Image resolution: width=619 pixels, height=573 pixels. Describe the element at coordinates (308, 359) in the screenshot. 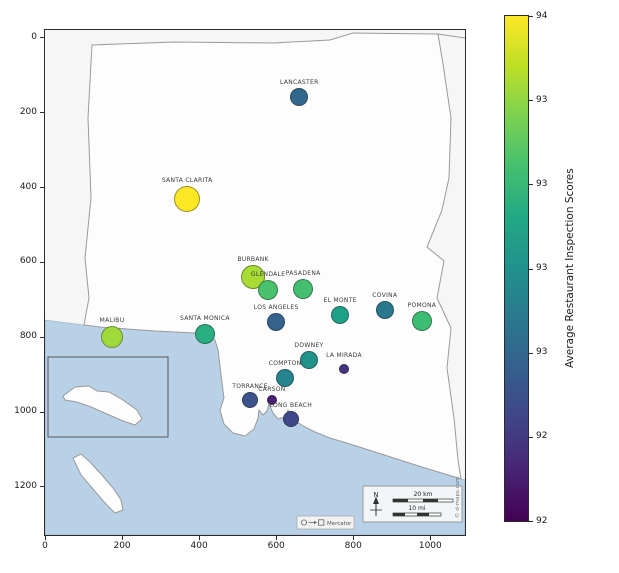

I see `city-marker-downey` at that location.